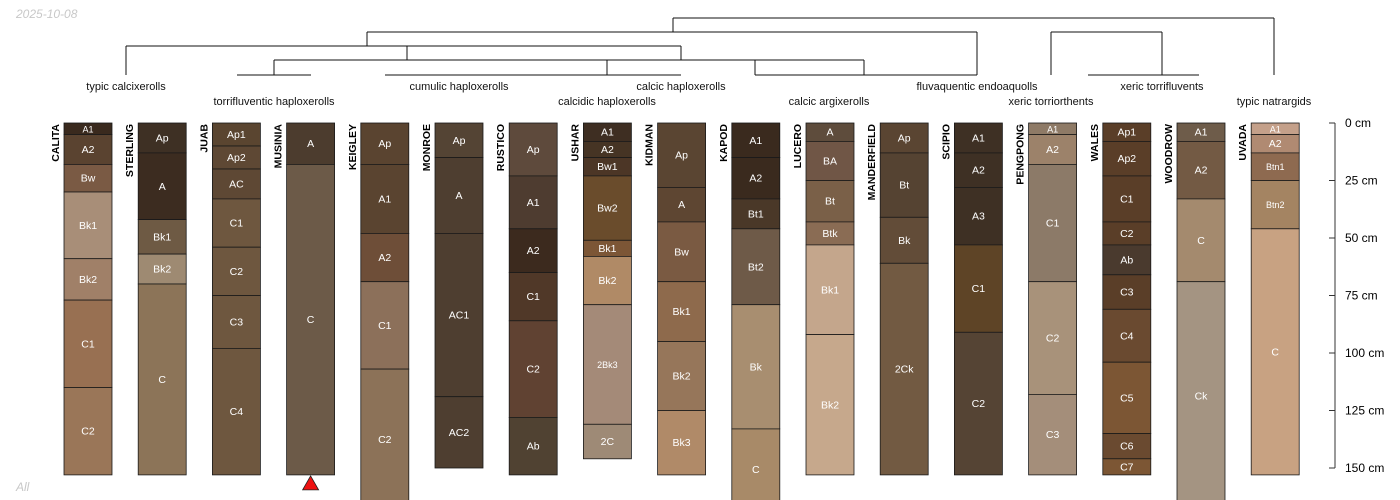  What do you see at coordinates (1053, 339) in the screenshot?
I see `horizon-pengpong-c2-label: C2` at bounding box center [1053, 339].